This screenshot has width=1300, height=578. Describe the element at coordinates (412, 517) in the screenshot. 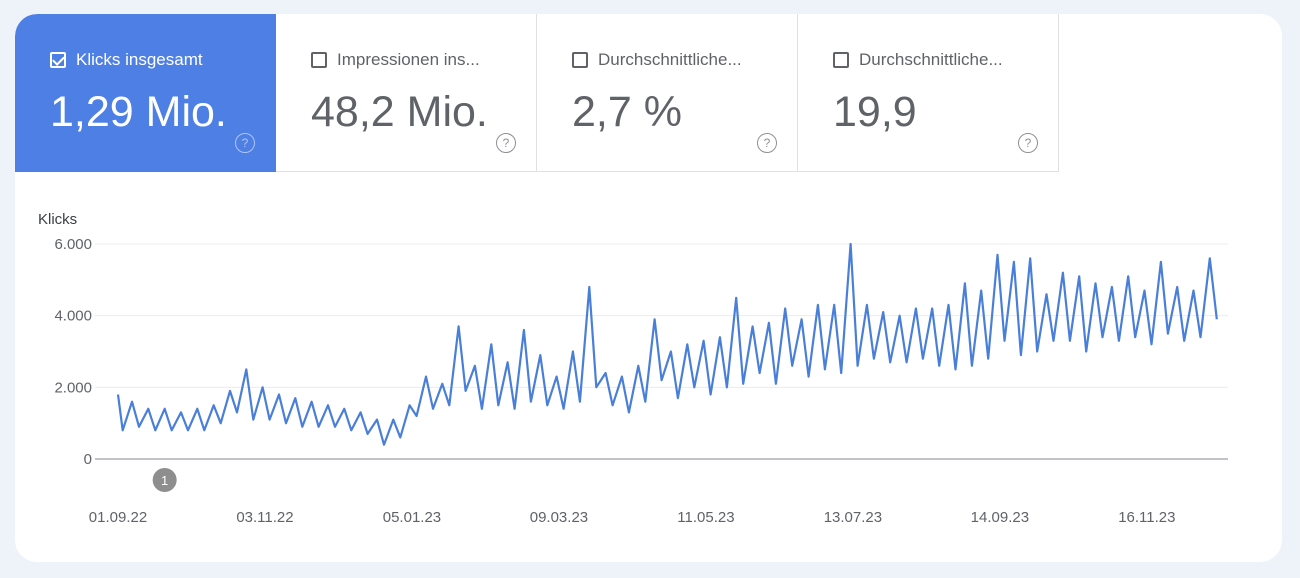

I see `x-tick-label: 05.01.23` at that location.